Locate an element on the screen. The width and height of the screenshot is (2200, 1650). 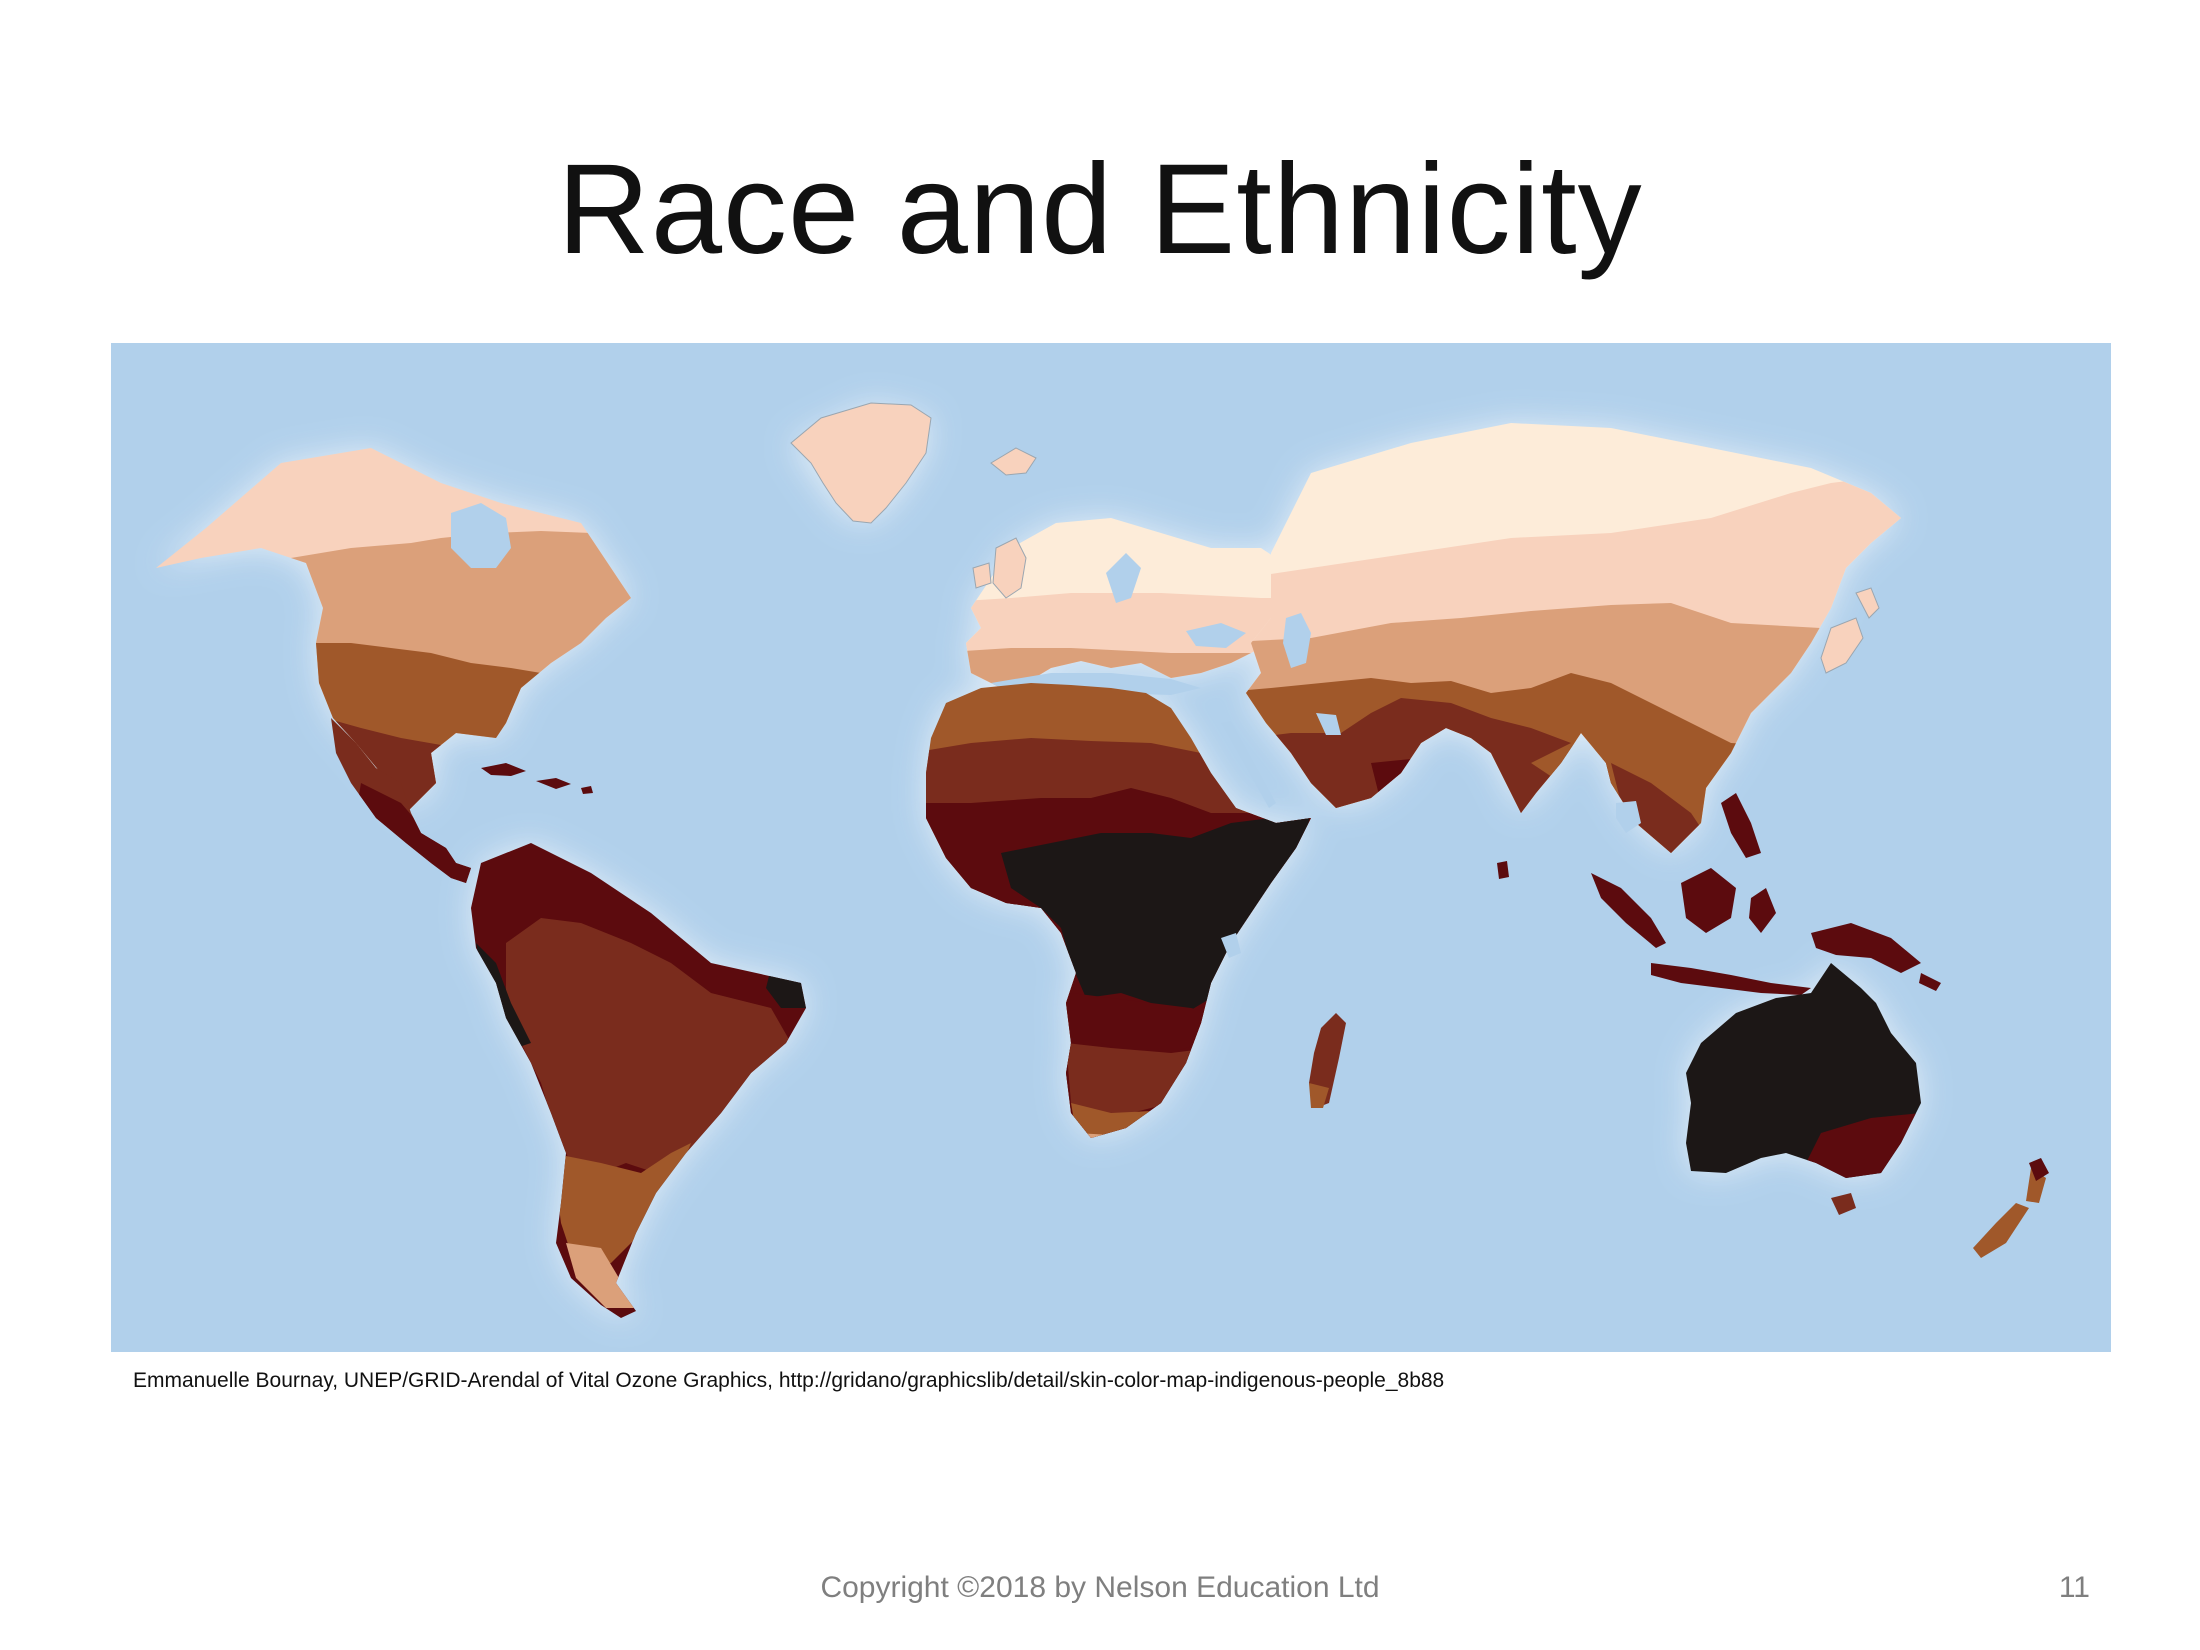
persian-gulf is located at coordinates (1328, 724).